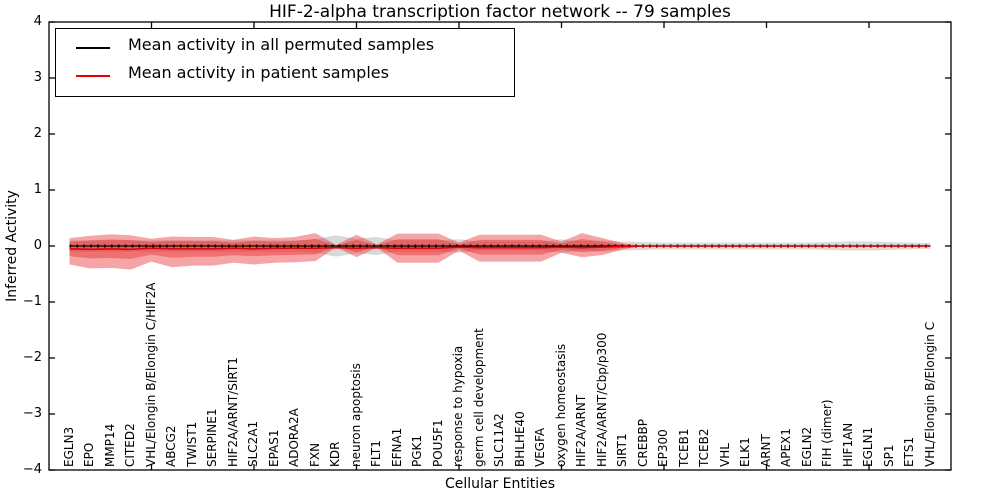 The height and width of the screenshot is (500, 1000). Describe the element at coordinates (622, 450) in the screenshot. I see `x-tick-label: SIRT1` at that location.